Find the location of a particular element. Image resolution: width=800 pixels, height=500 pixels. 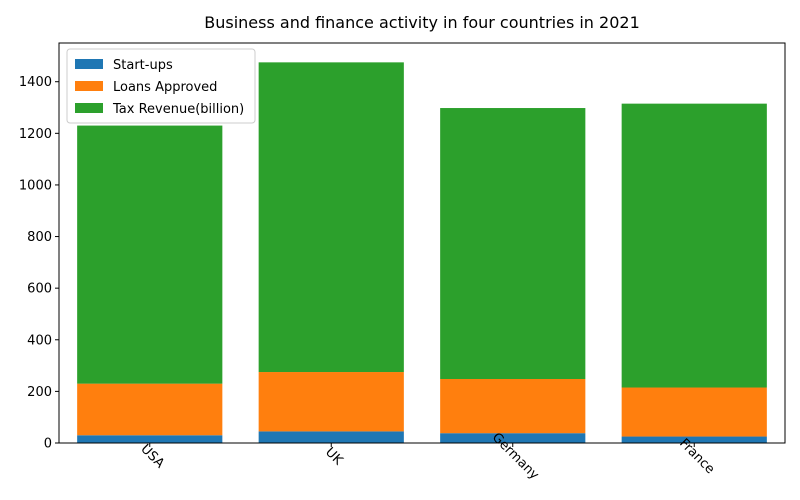

bar-france-tax-revenue-billion is located at coordinates (694, 245).